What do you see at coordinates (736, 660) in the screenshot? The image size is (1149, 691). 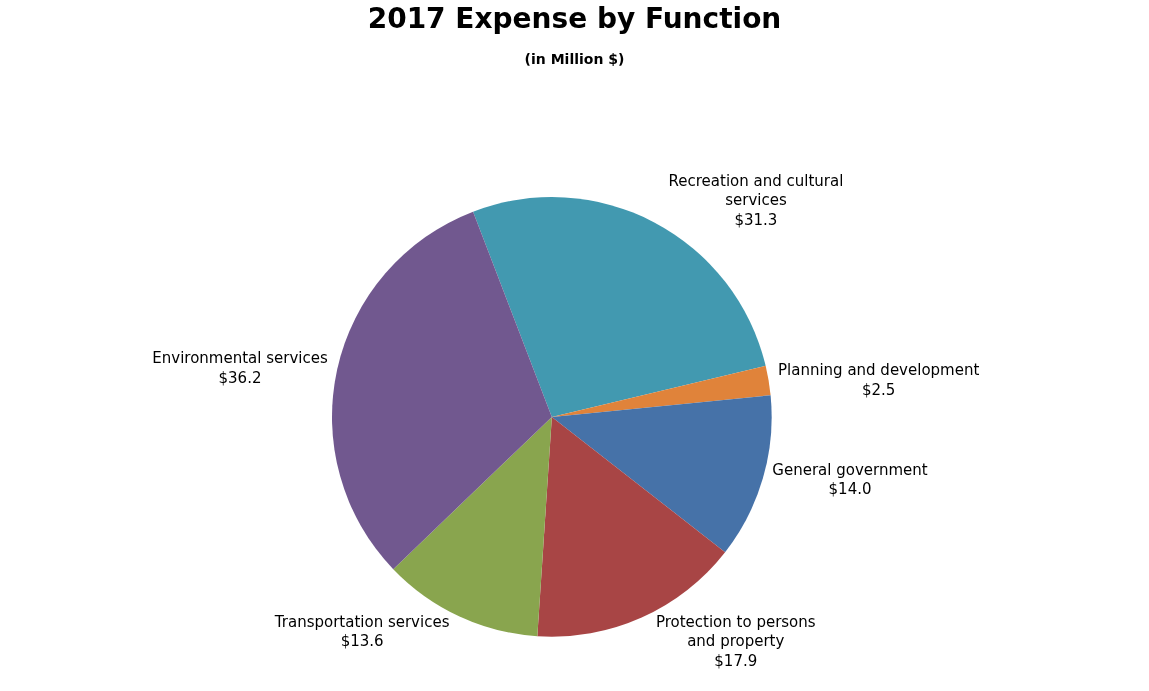 I see `data-label: $17.9` at bounding box center [736, 660].